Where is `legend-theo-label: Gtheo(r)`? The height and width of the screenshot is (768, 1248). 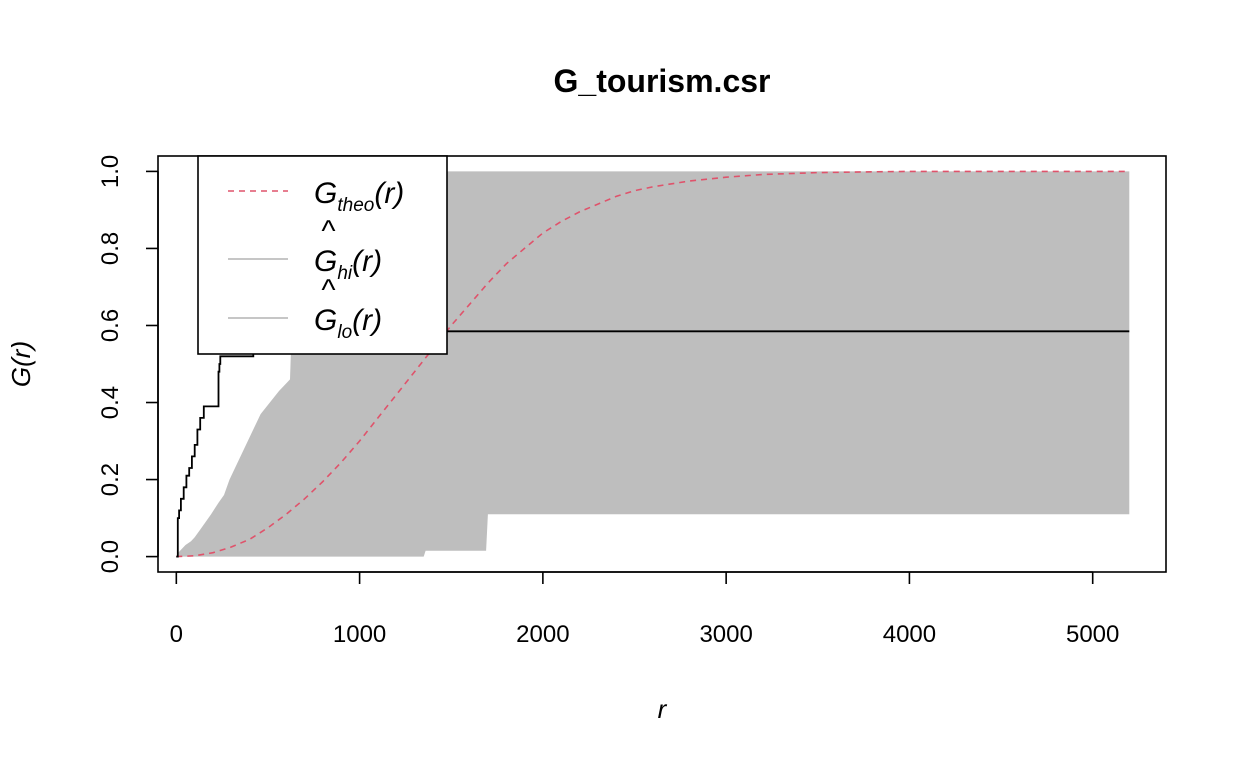 legend-theo-label: Gtheo(r) is located at coordinates (359, 196).